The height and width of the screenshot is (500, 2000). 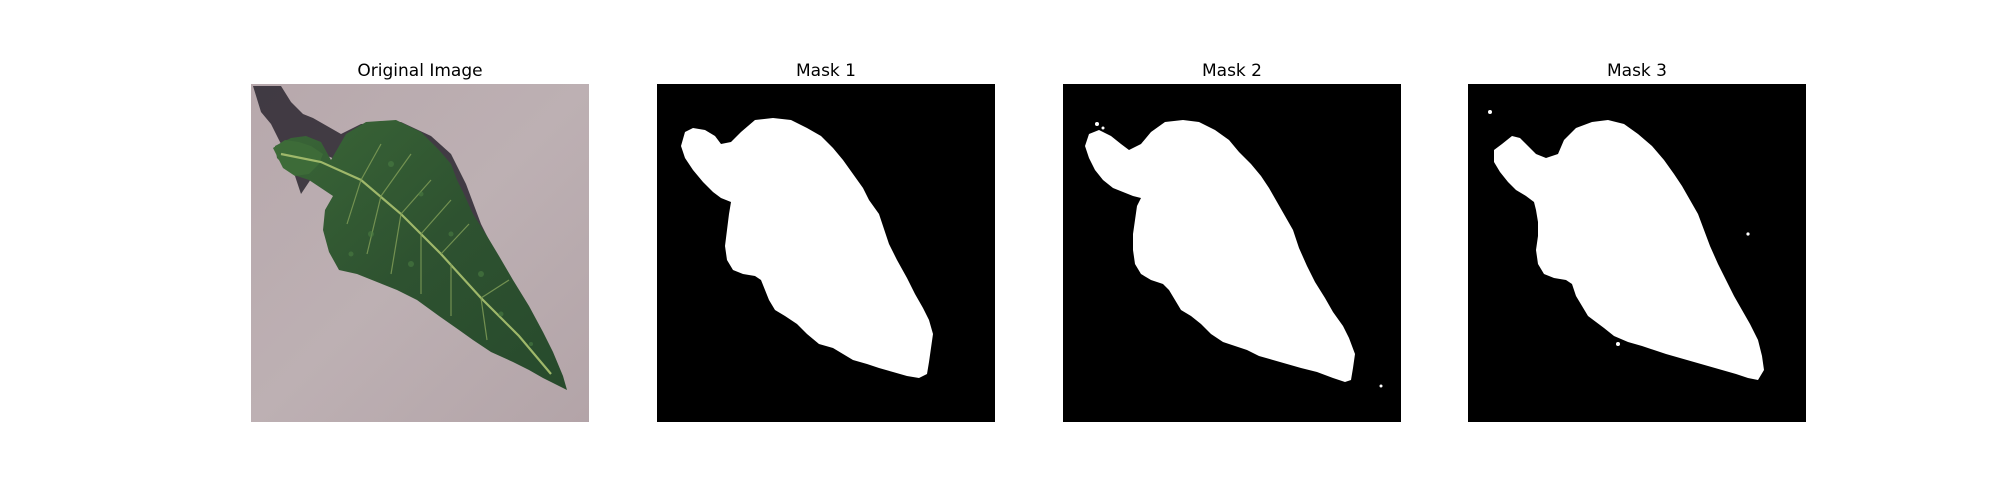 What do you see at coordinates (1231, 71) in the screenshot?
I see `panel-title: Mask 2` at bounding box center [1231, 71].